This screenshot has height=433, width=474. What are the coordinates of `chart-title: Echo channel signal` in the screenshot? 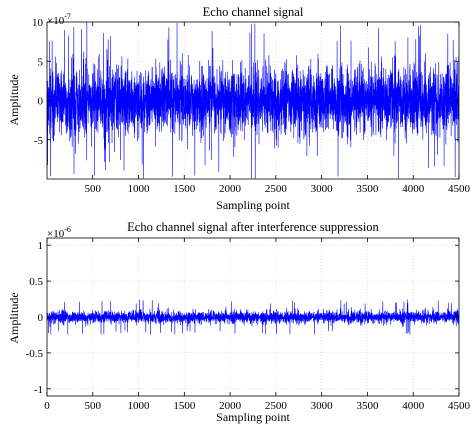 It's located at (253, 12).